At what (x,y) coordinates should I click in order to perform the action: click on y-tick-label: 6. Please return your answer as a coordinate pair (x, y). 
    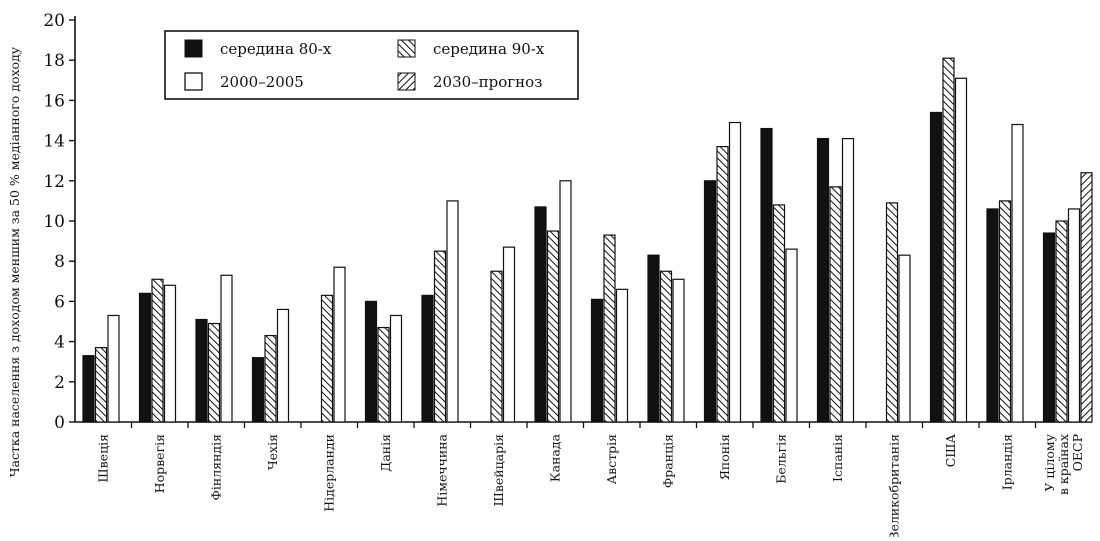
    Looking at the image, I should click on (59, 302).